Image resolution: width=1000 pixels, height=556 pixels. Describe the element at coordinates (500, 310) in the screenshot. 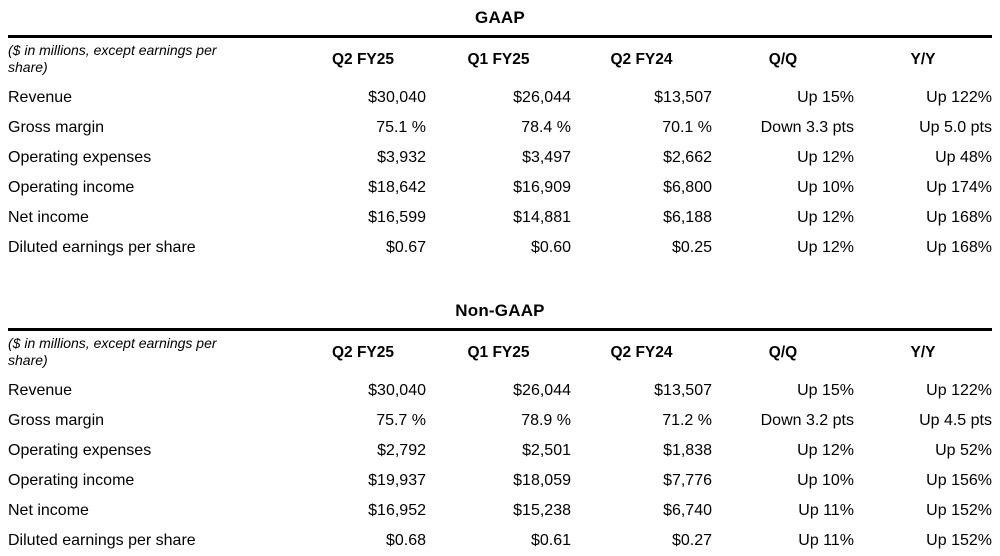

I see `non-gaap-table-title: Non-GAAP` at that location.